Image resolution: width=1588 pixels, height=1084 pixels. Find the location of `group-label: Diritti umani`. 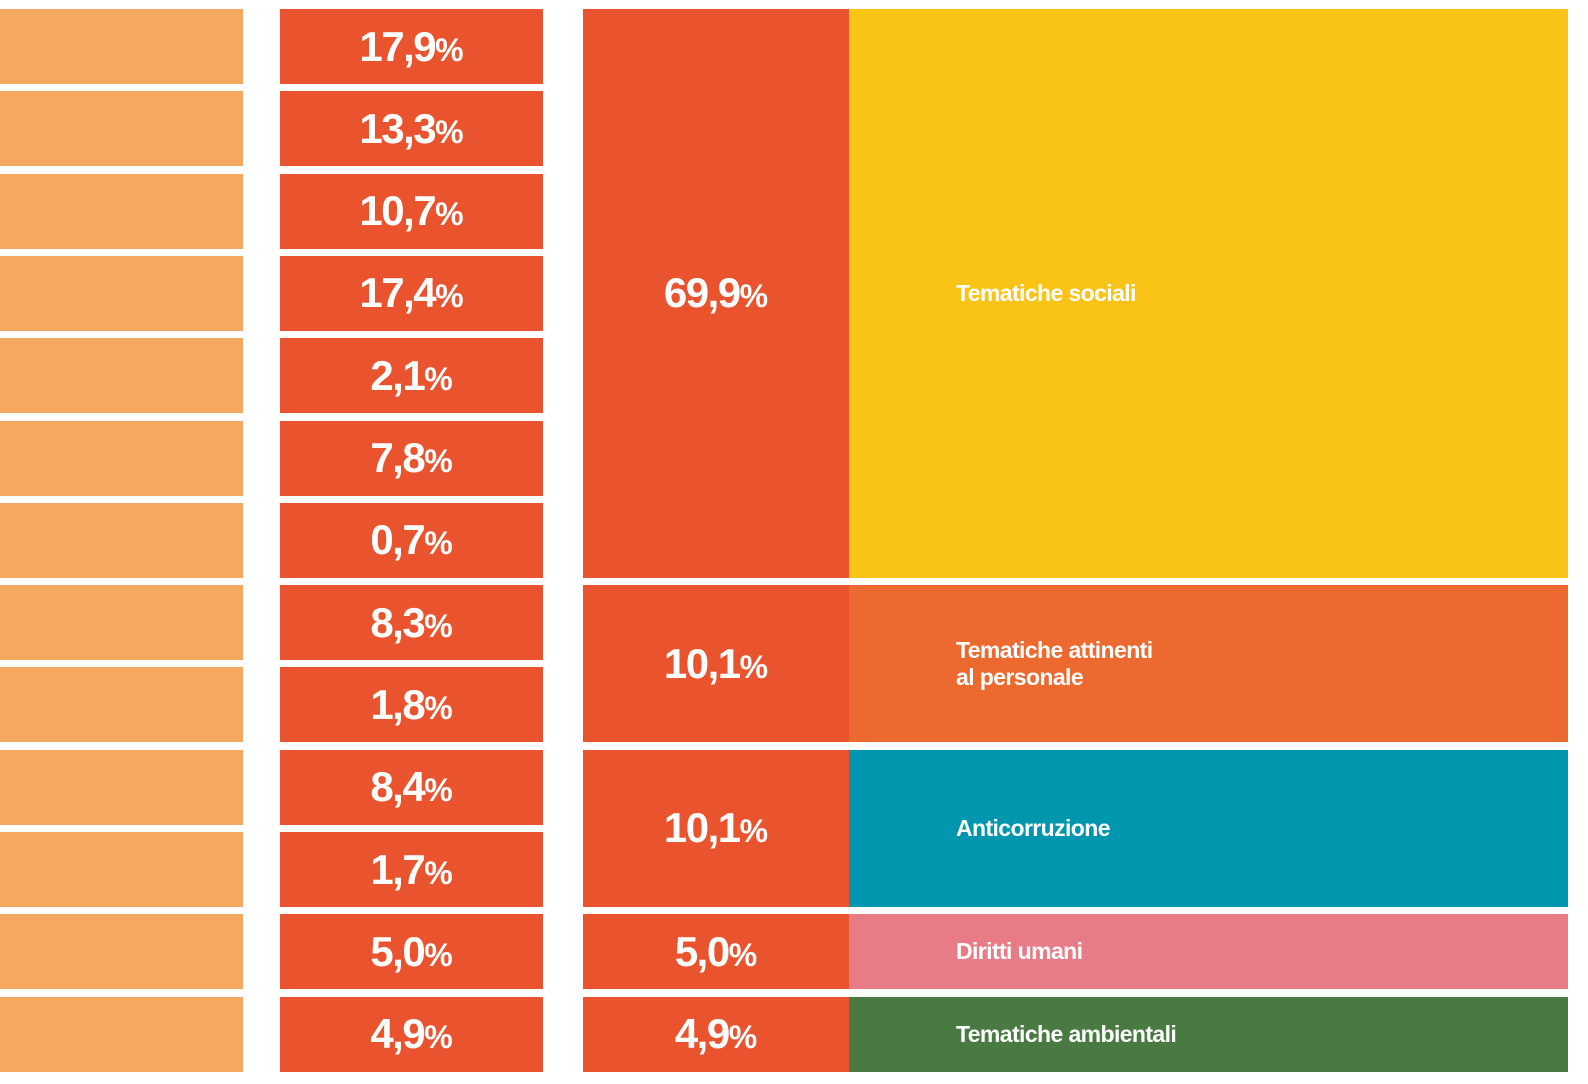

group-label: Diritti umani is located at coordinates (1208, 952).